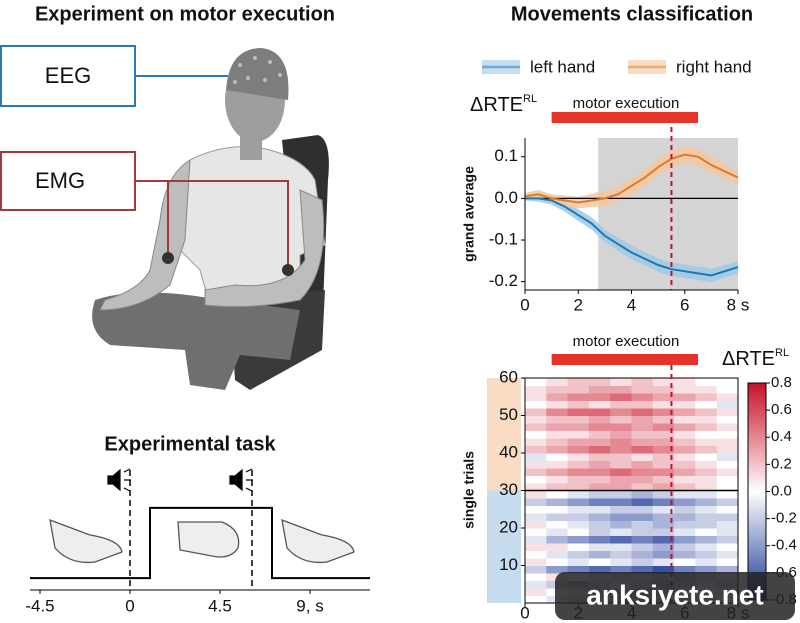  What do you see at coordinates (781, 382) in the screenshot?
I see `colorbar-tick-label: 0.8` at bounding box center [781, 382].